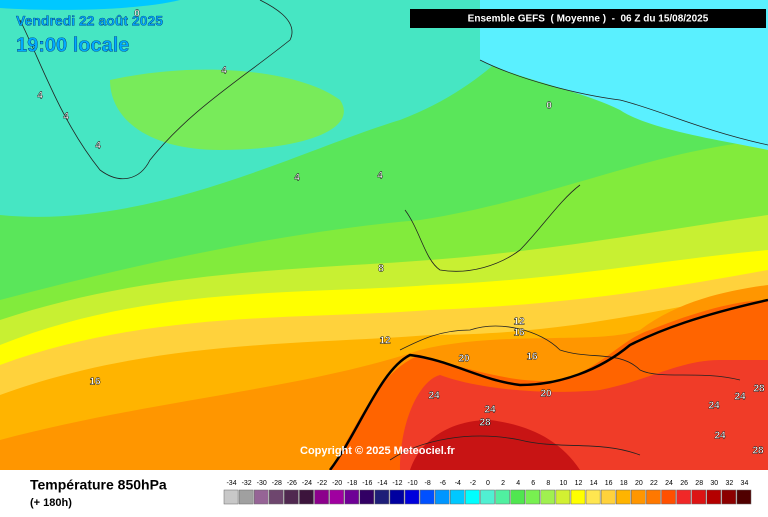 This screenshot has width=768, height=517. What do you see at coordinates (292, 483) in the screenshot?
I see `legend-value: -26` at bounding box center [292, 483].